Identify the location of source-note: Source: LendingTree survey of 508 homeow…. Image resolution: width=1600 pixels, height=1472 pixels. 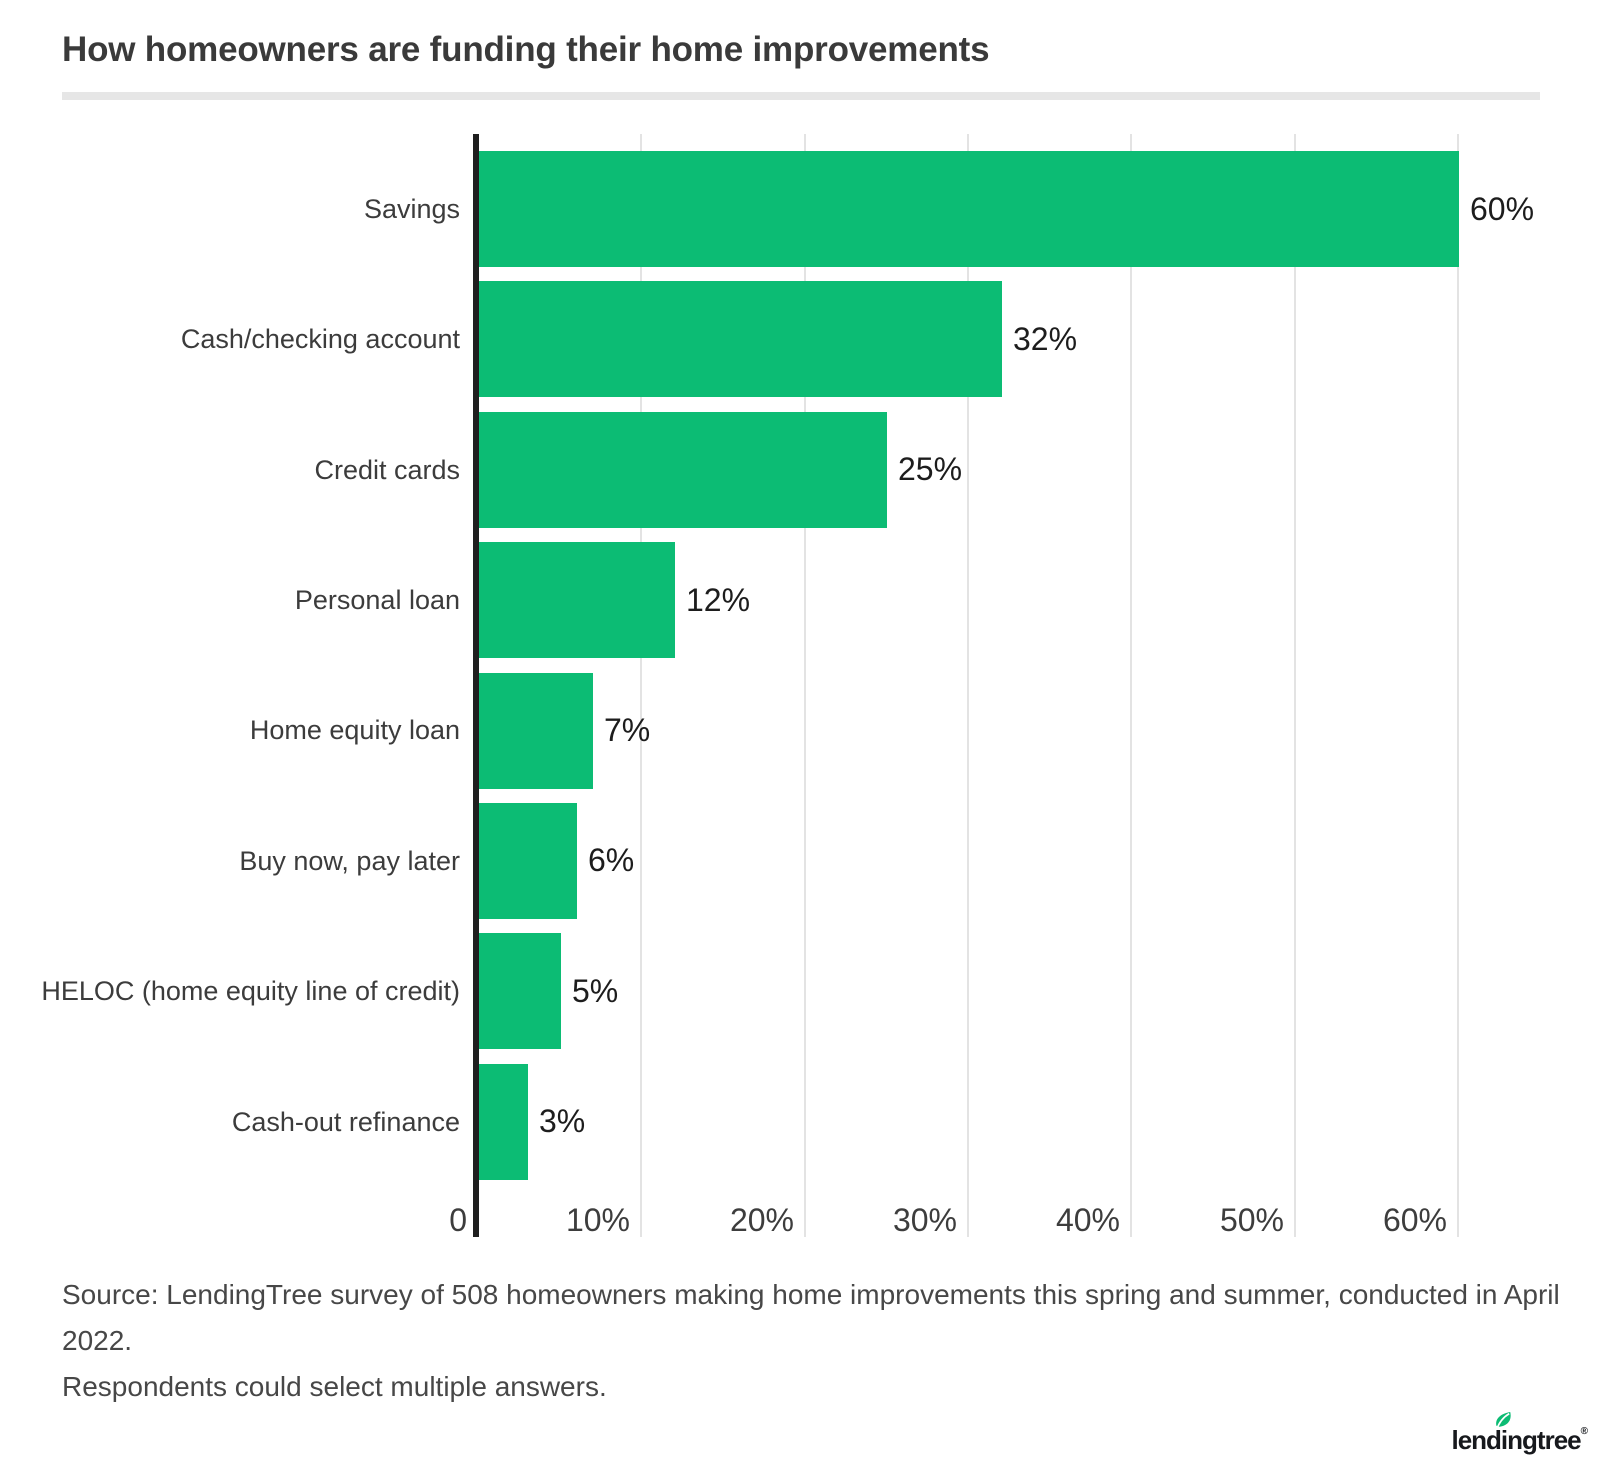
(831, 1341).